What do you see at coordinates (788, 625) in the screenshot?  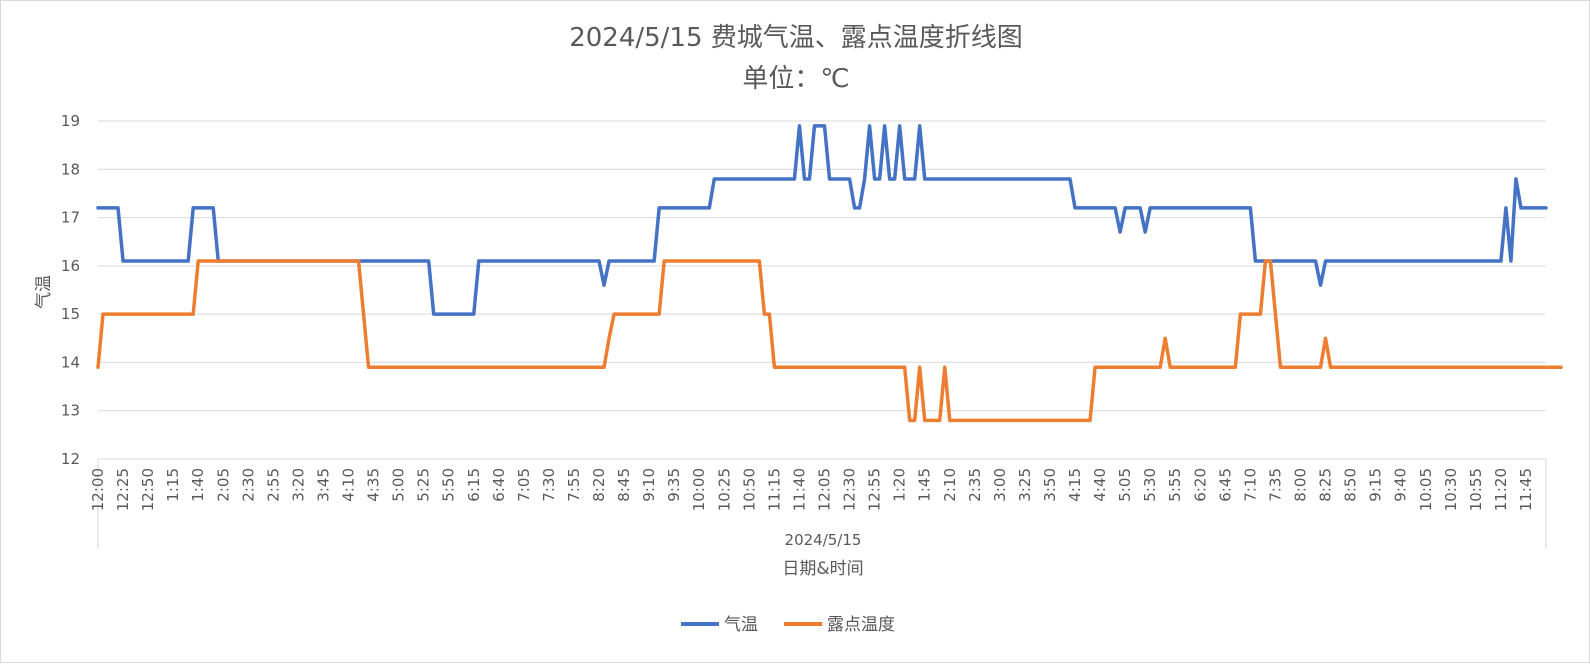 I see `legend: 气温 露点温度` at bounding box center [788, 625].